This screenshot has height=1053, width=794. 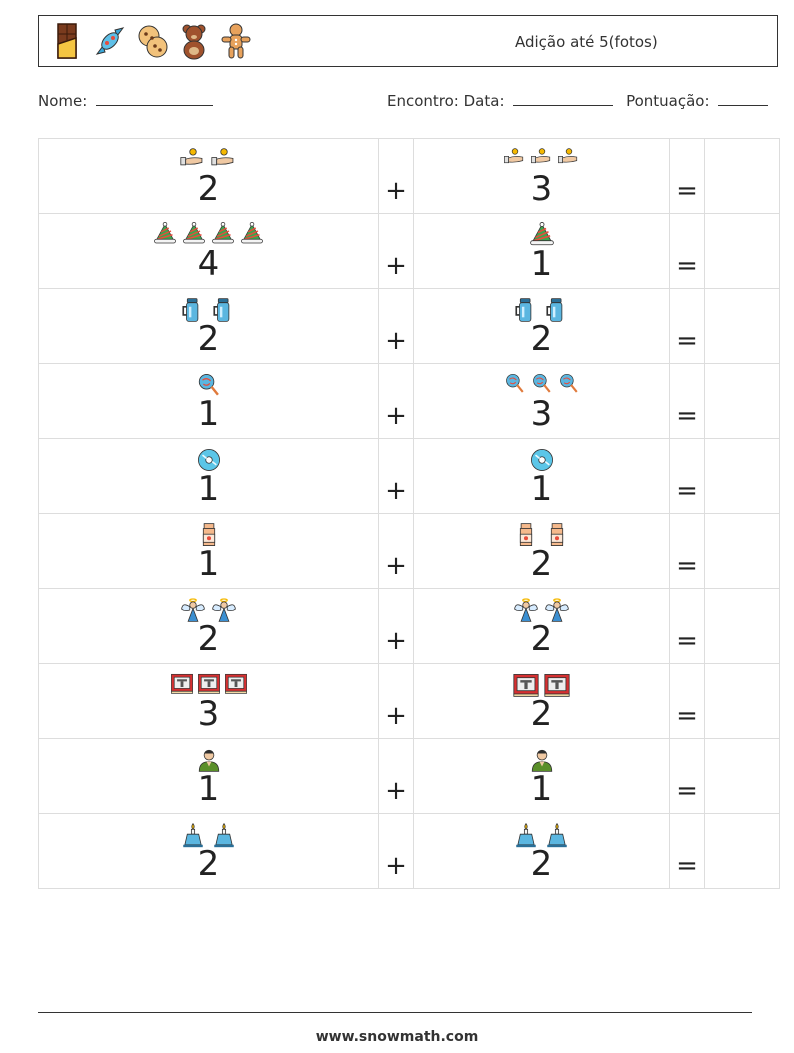 I want to click on thermos-icon, so click(x=221, y=310).